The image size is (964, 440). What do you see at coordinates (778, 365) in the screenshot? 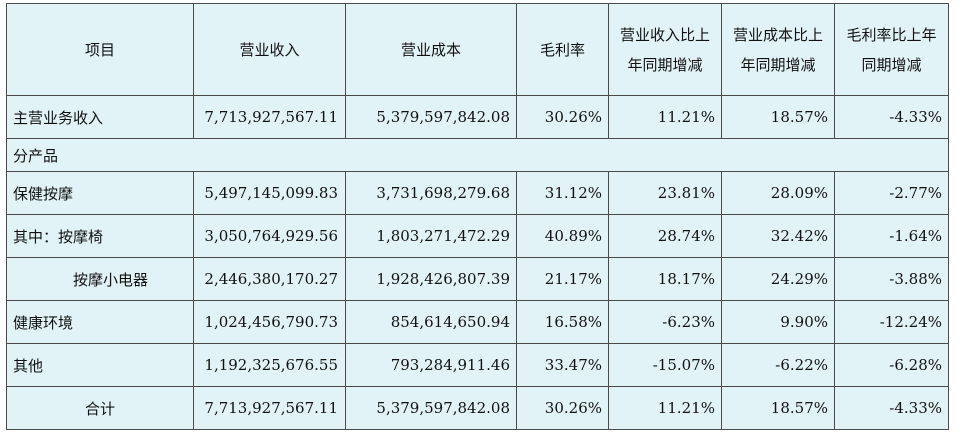
I see `cell-cost-change: -6.22%` at bounding box center [778, 365].